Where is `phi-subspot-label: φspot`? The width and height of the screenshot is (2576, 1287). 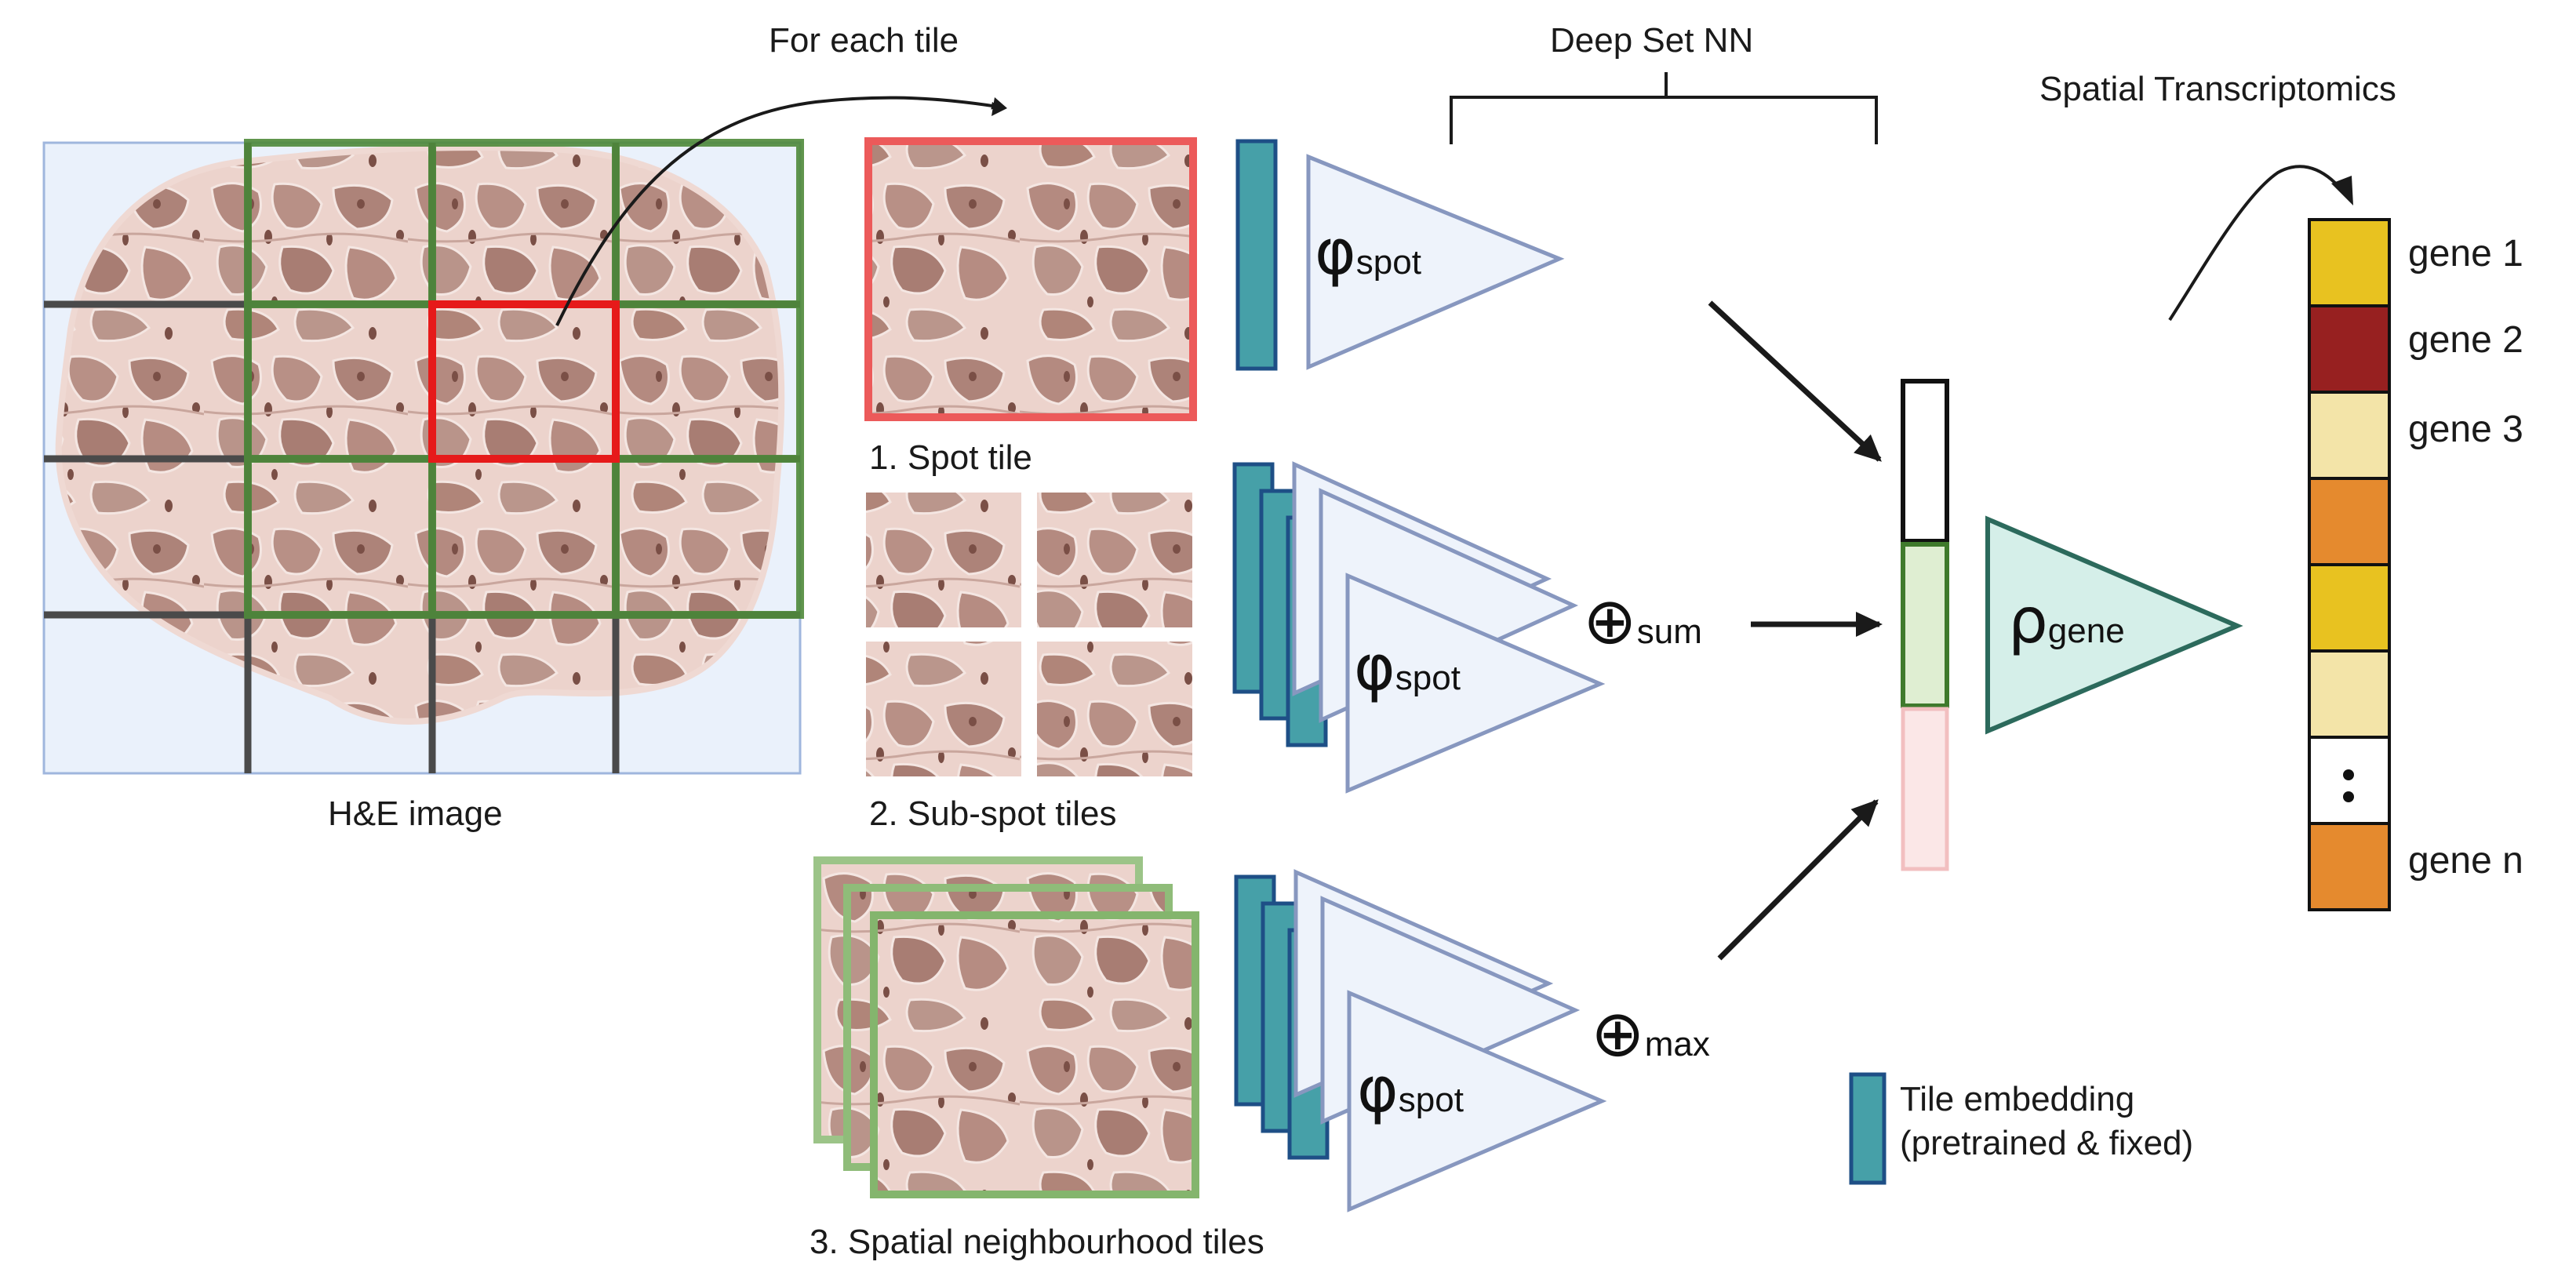 phi-subspot-label: φspot is located at coordinates (1407, 669).